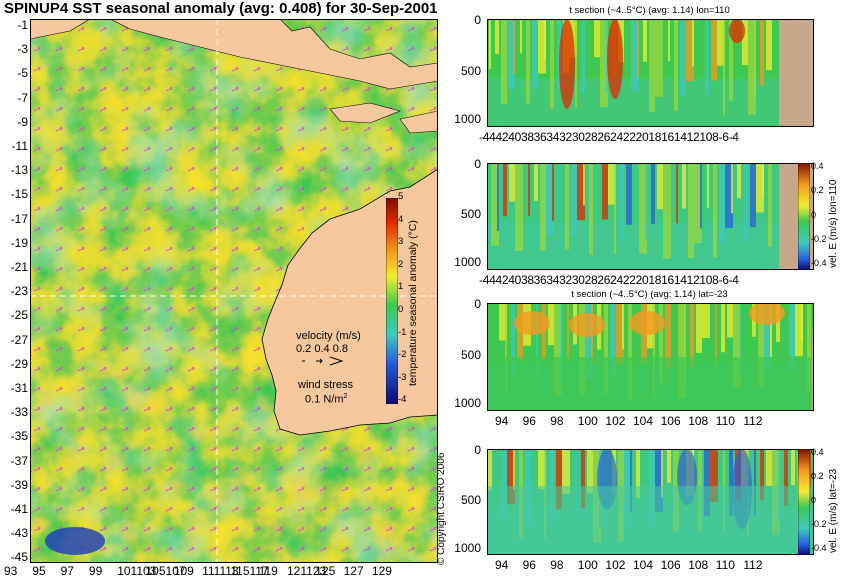 The image size is (850, 580). Describe the element at coordinates (833, 223) in the screenshot. I see `velocity-colorbar-label: vel. E (m/s) lon=110` at that location.